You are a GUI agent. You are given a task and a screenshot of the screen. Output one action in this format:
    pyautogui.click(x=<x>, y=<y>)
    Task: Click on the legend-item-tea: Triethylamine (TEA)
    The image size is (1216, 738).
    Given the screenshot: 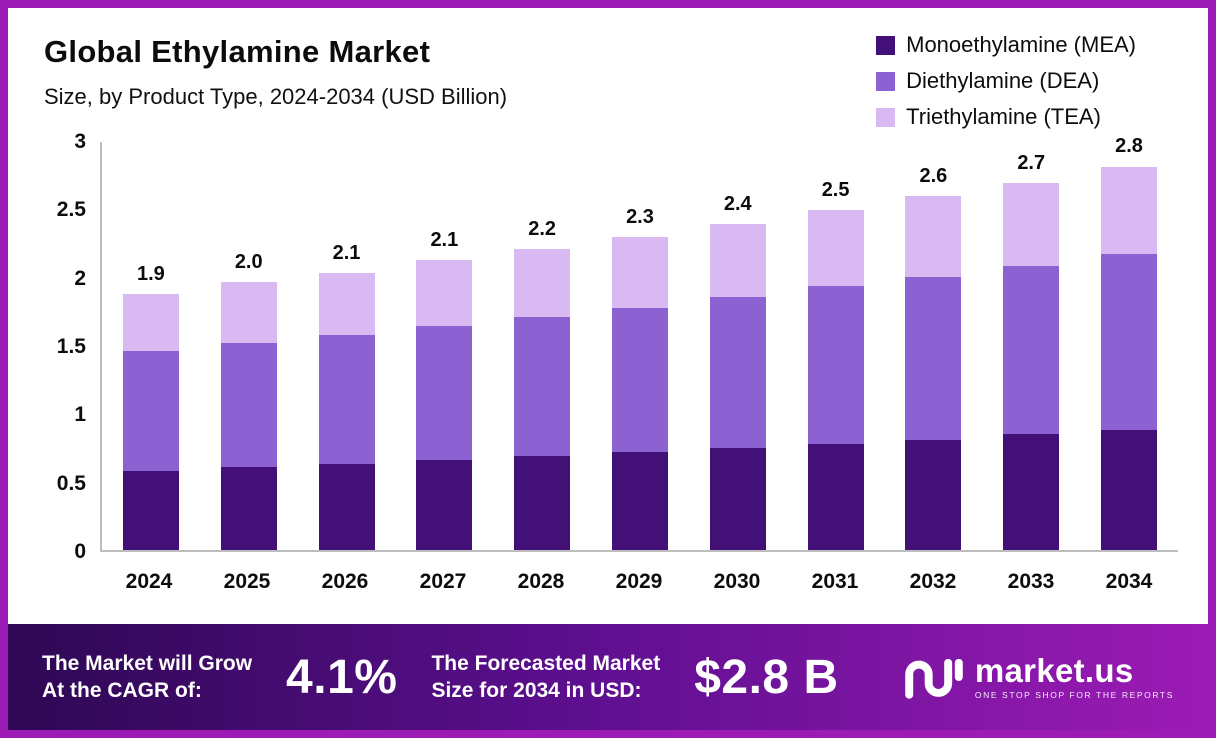 What is the action you would take?
    pyautogui.click(x=1006, y=117)
    